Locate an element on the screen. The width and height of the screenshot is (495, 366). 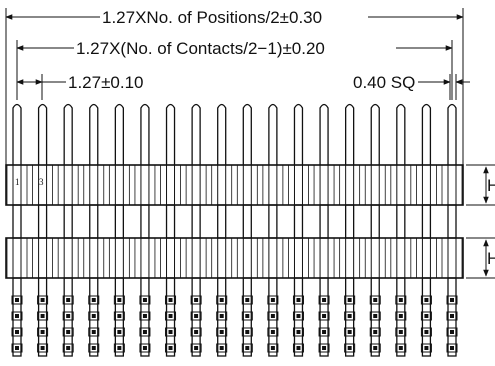
pin-size-dimension: 0.40 SQ is located at coordinates (384, 82).